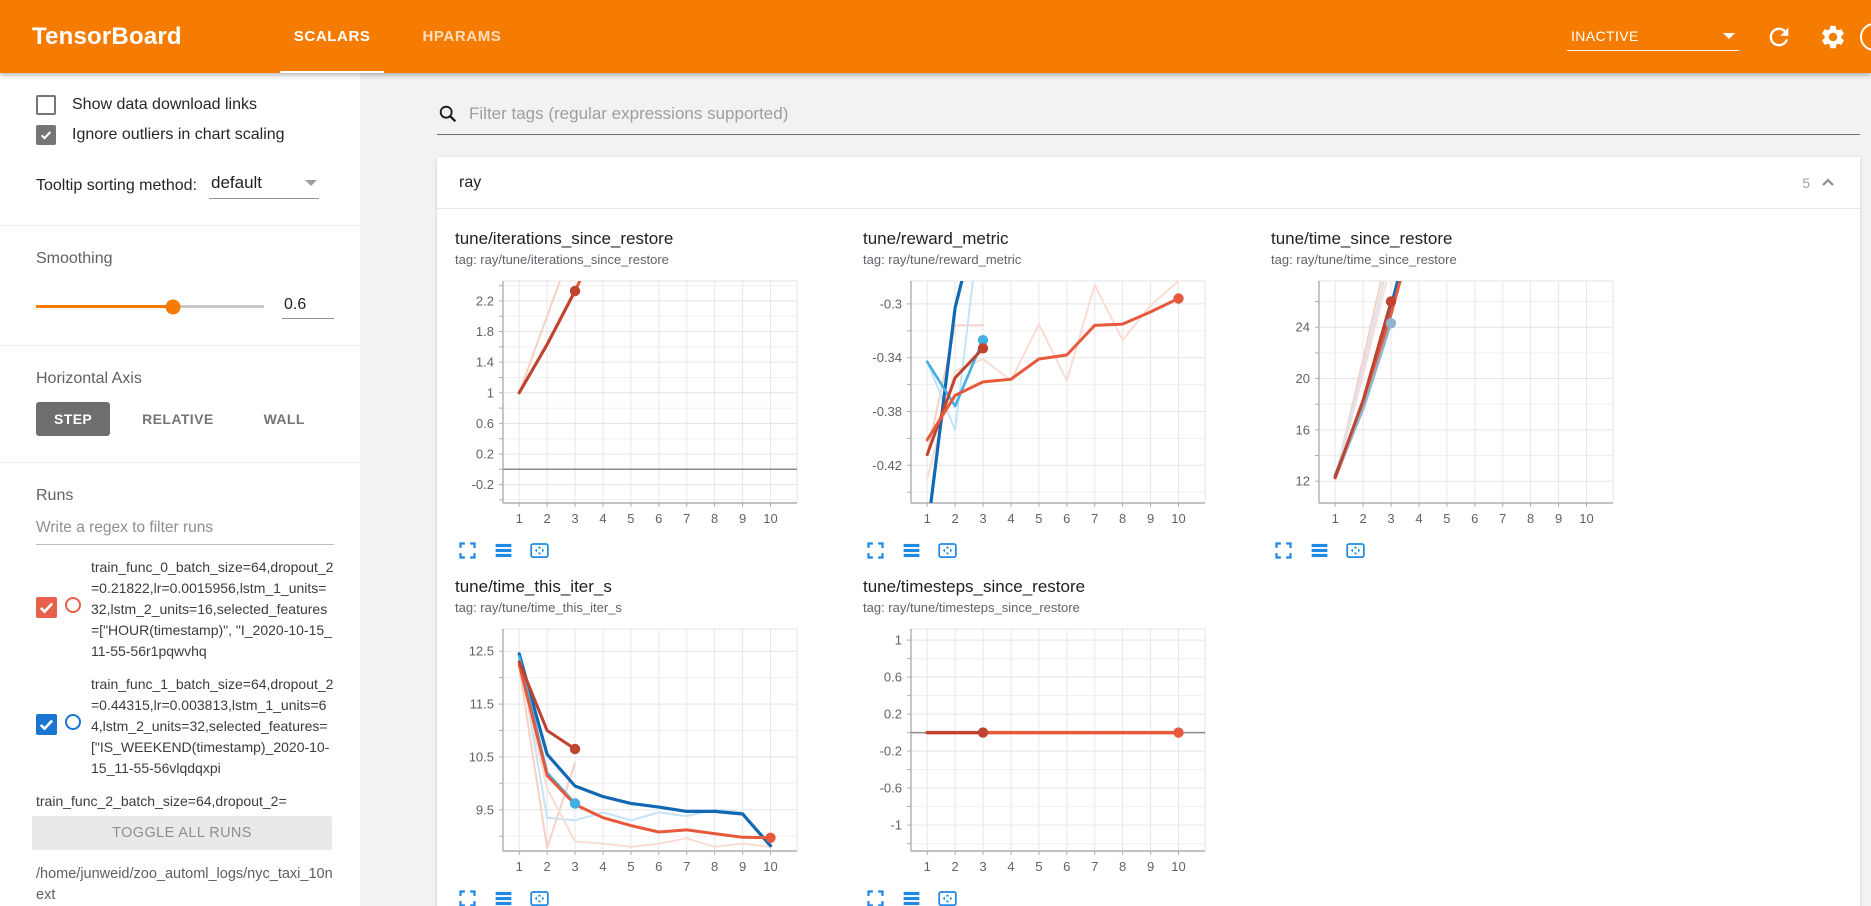 This screenshot has height=906, width=1871. What do you see at coordinates (1833, 37) in the screenshot?
I see `settings-gear-icon` at bounding box center [1833, 37].